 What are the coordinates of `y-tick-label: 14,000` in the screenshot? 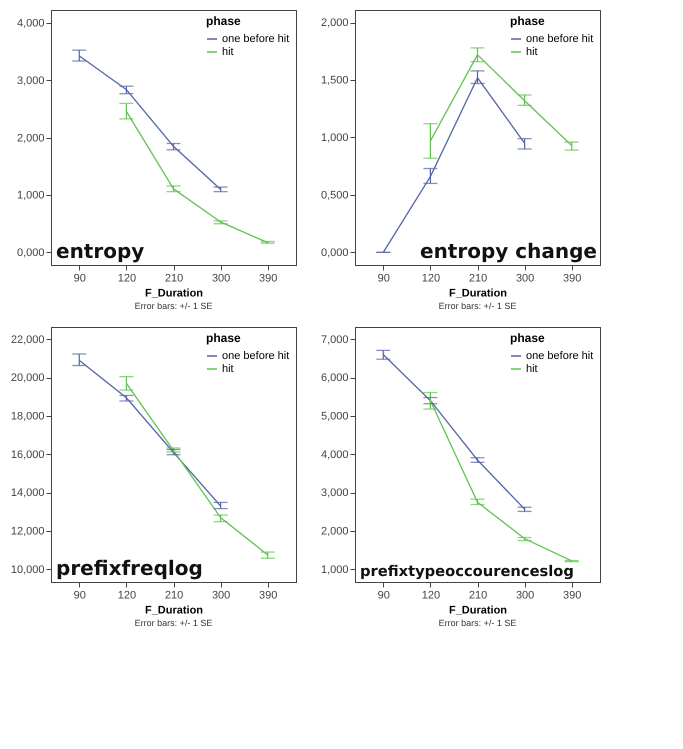 It's located at (27, 493).